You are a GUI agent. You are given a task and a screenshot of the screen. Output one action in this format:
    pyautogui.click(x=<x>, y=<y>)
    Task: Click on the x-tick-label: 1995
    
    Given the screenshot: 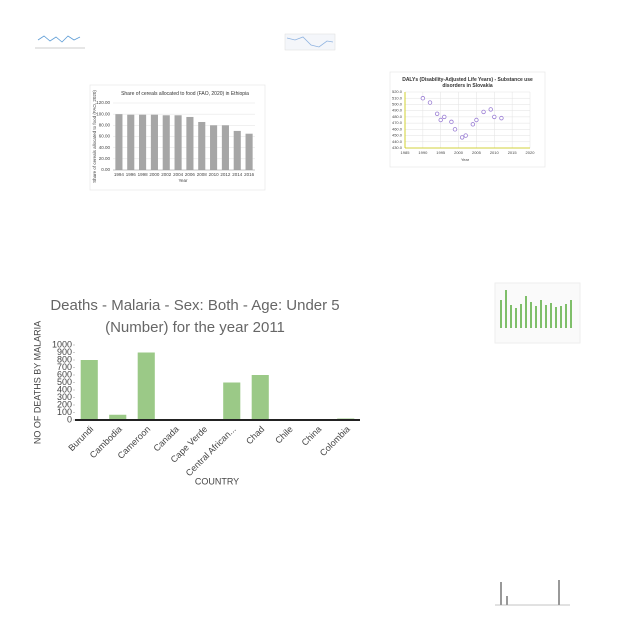 What is the action you would take?
    pyautogui.click(x=441, y=152)
    